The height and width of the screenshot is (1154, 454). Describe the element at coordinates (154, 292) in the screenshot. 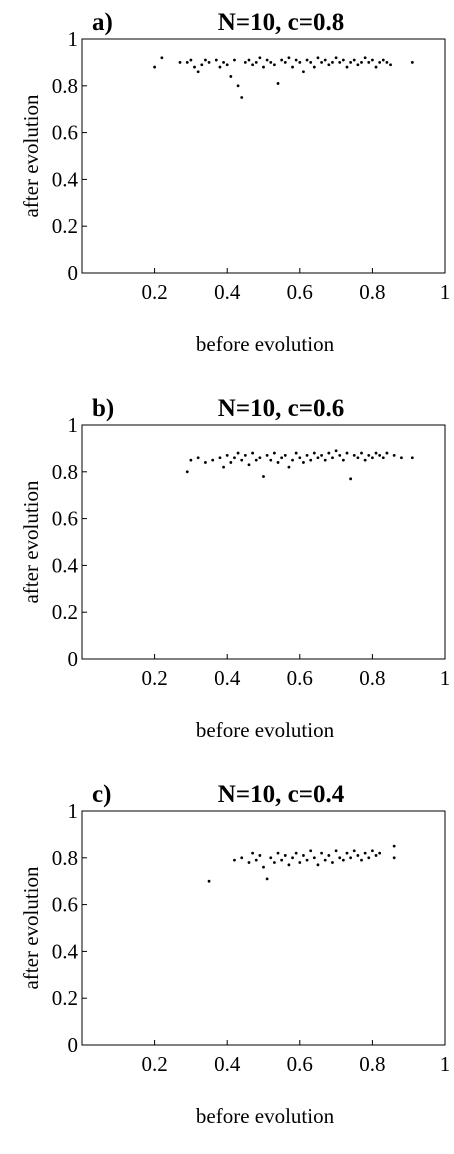

I see `x-tick-label: 0.2` at that location.